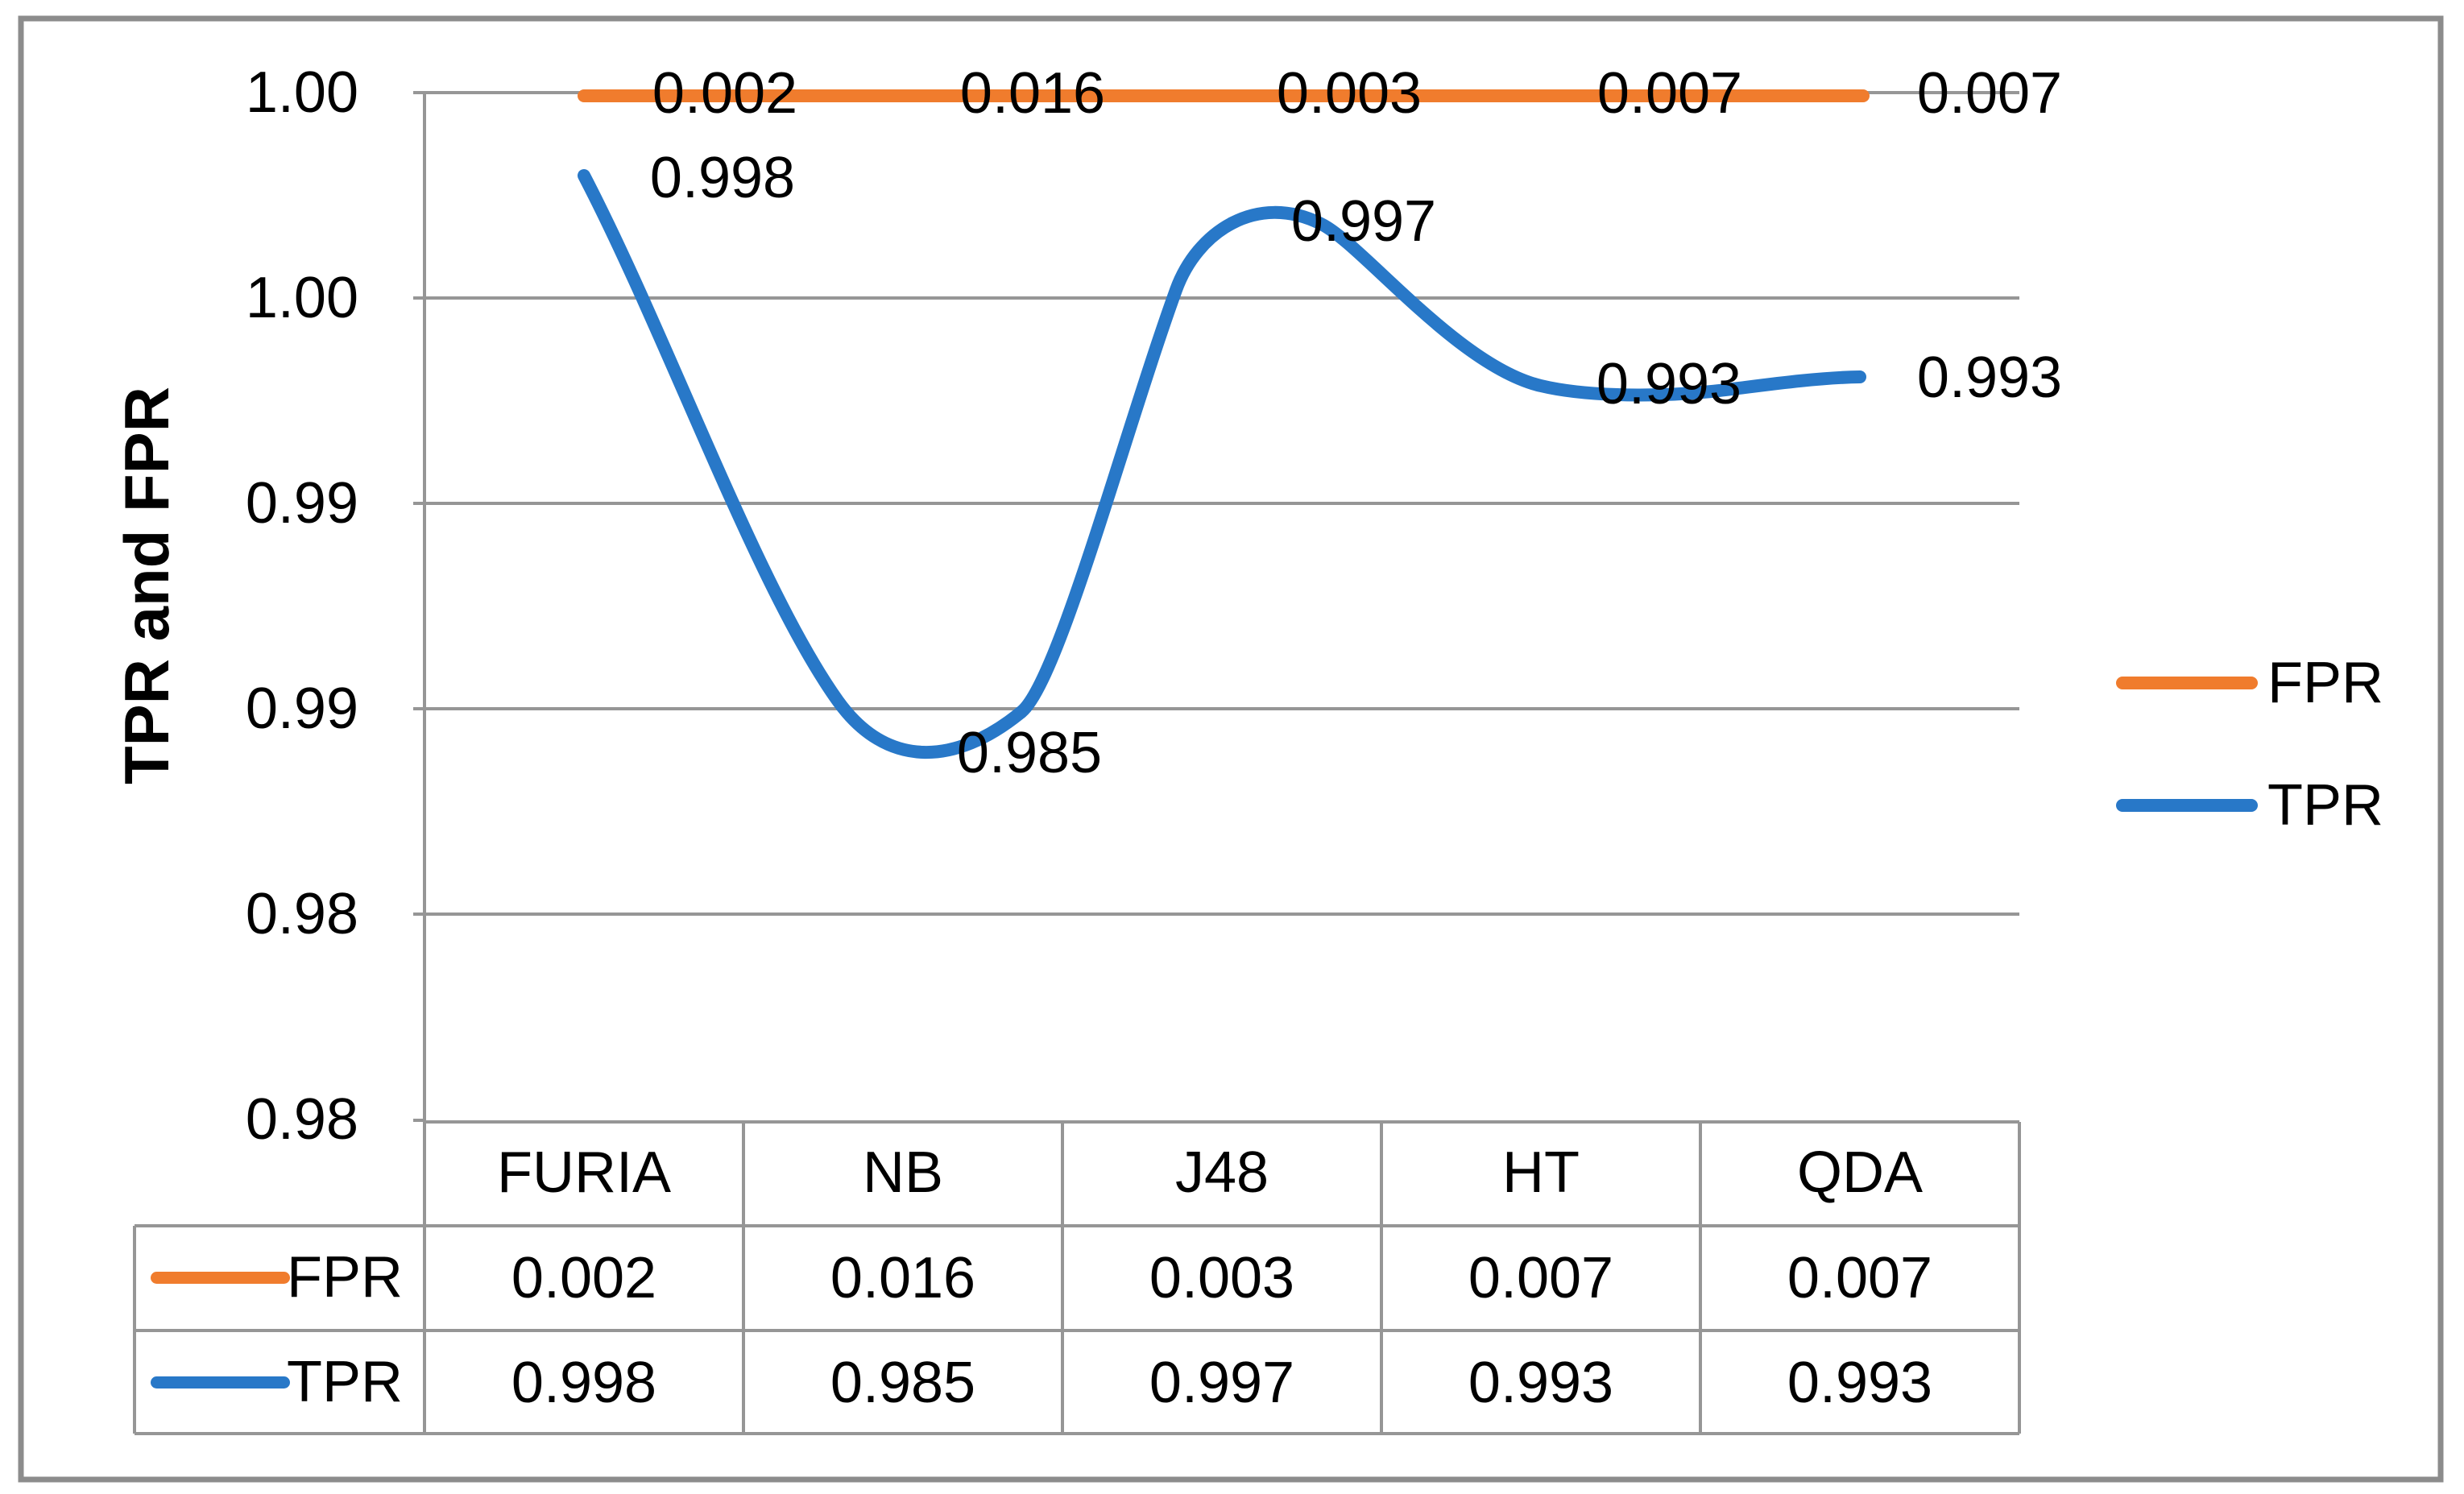 This screenshot has height=1494, width=2464. What do you see at coordinates (419, 763) in the screenshot?
I see `y-axis` at bounding box center [419, 763].